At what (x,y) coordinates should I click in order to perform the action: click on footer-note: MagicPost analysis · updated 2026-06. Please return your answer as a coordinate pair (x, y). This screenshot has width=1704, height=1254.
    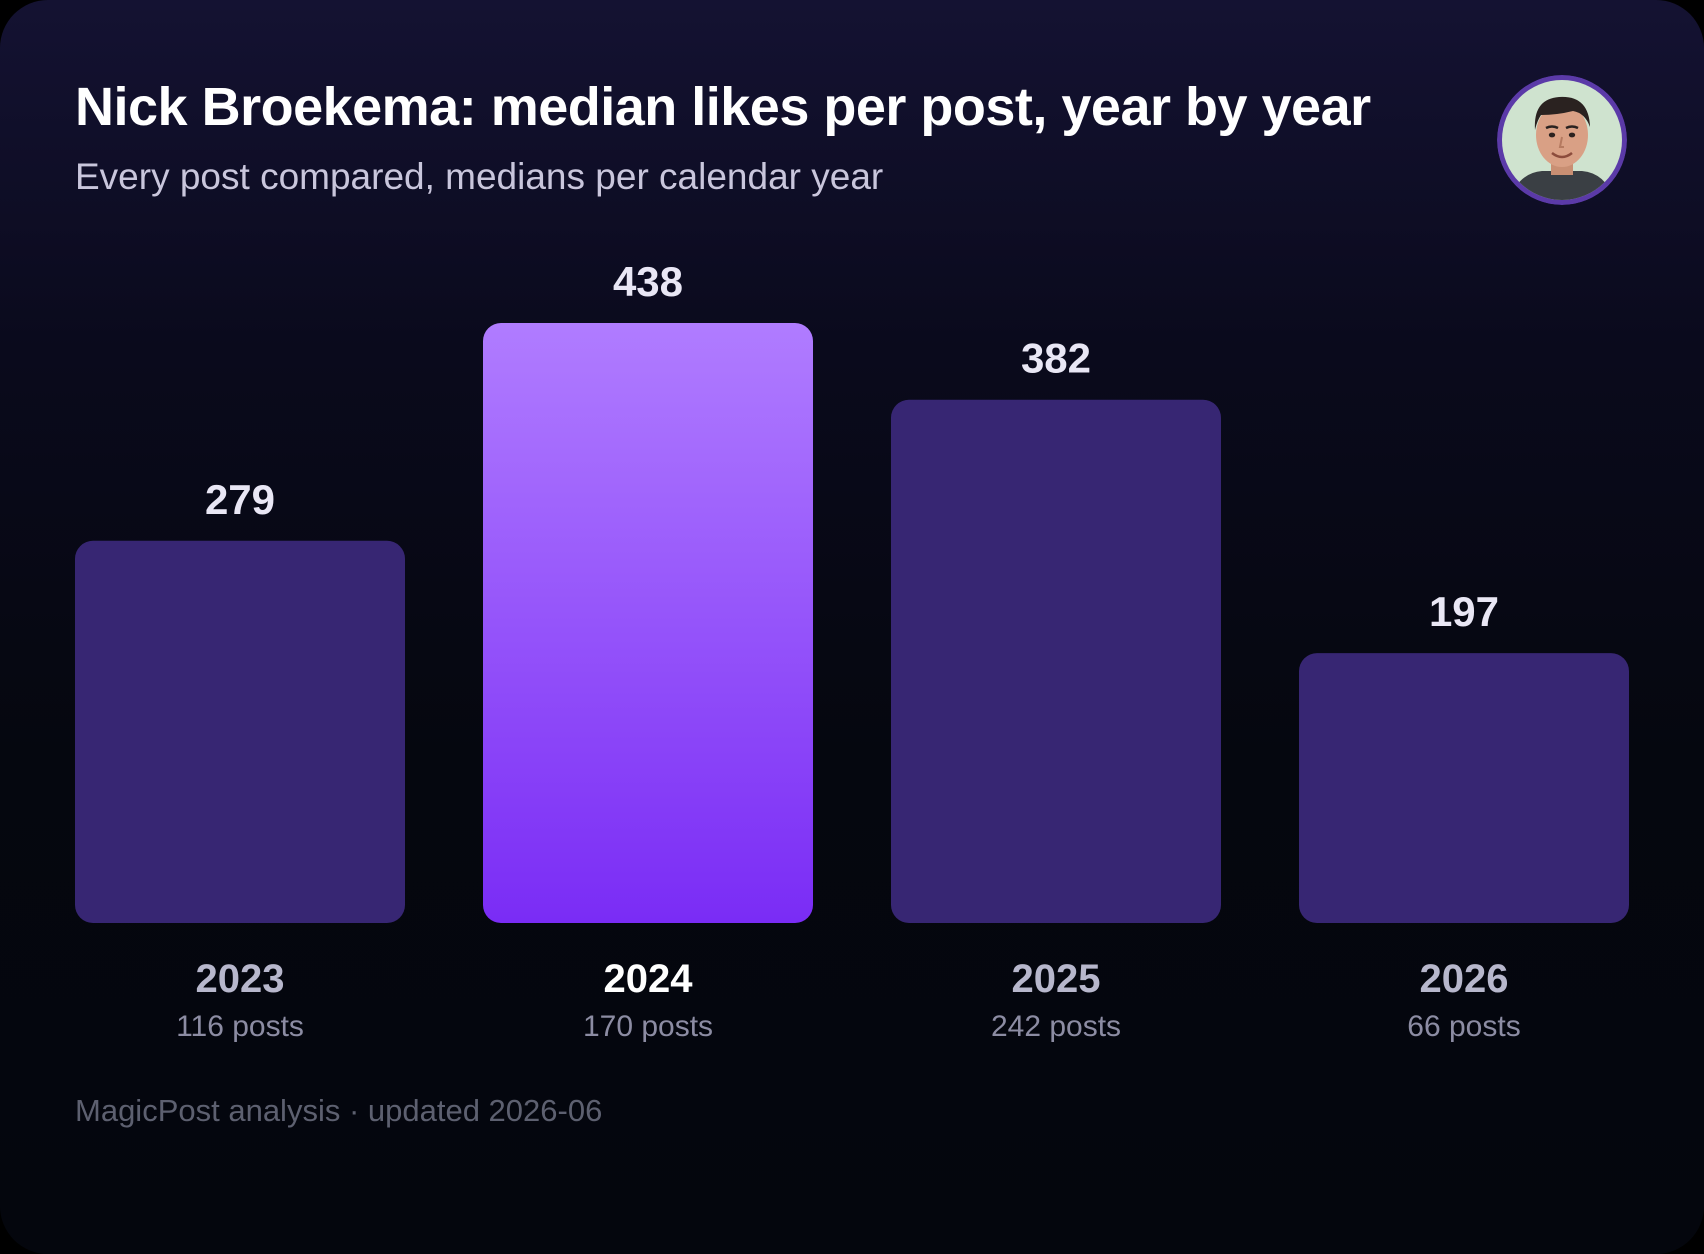
    Looking at the image, I should click on (339, 1110).